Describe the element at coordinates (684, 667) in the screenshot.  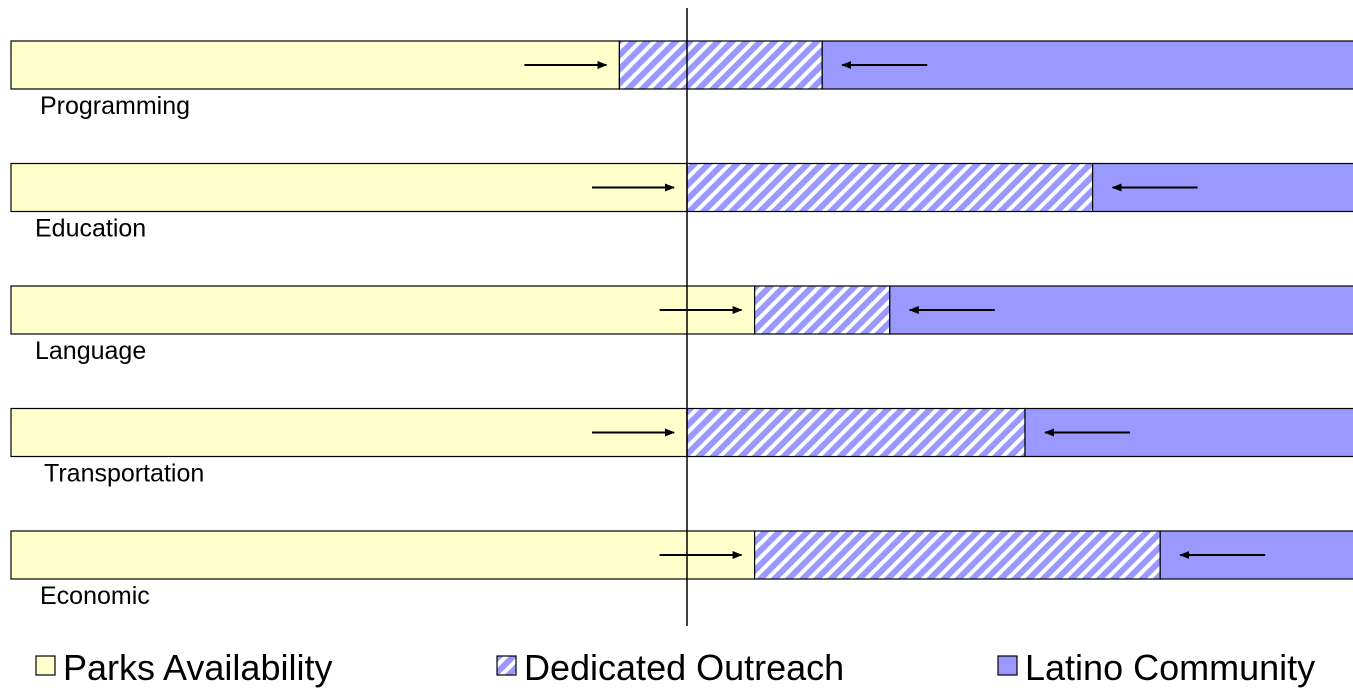
I see `legend-label-dedicated-outreach: Dedicated Outreach` at that location.